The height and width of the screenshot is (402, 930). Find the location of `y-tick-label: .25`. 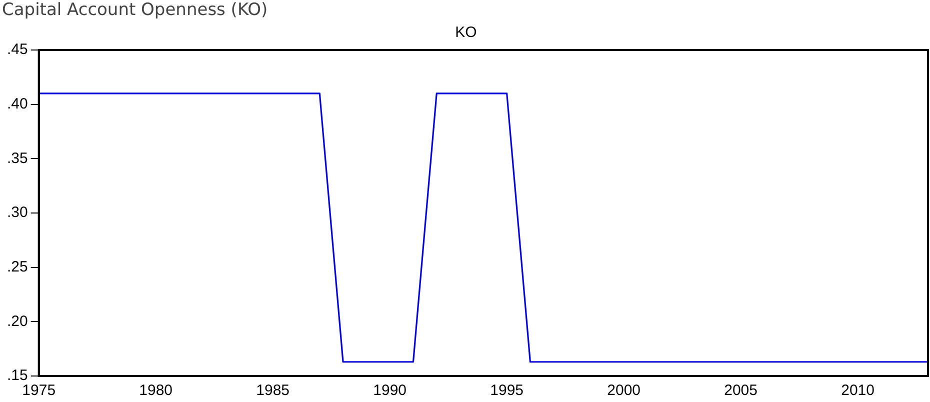

y-tick-label: .25 is located at coordinates (17, 267).